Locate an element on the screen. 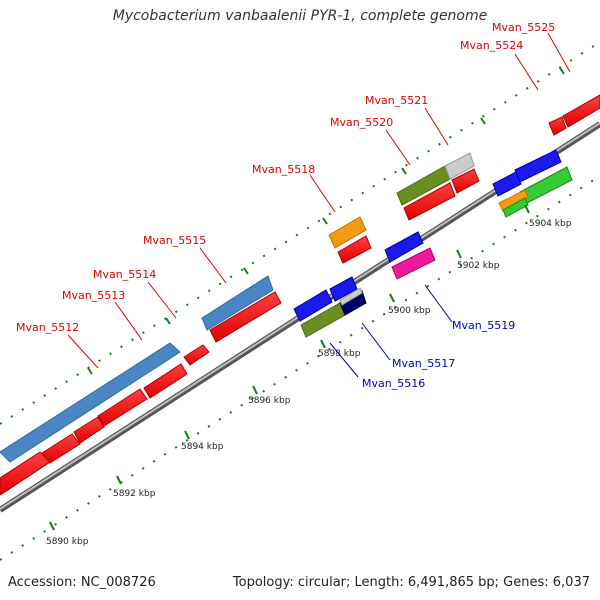 The width and height of the screenshot is (600, 600). gene-label-mvan-5524: Mvan_5524 is located at coordinates (491, 45).